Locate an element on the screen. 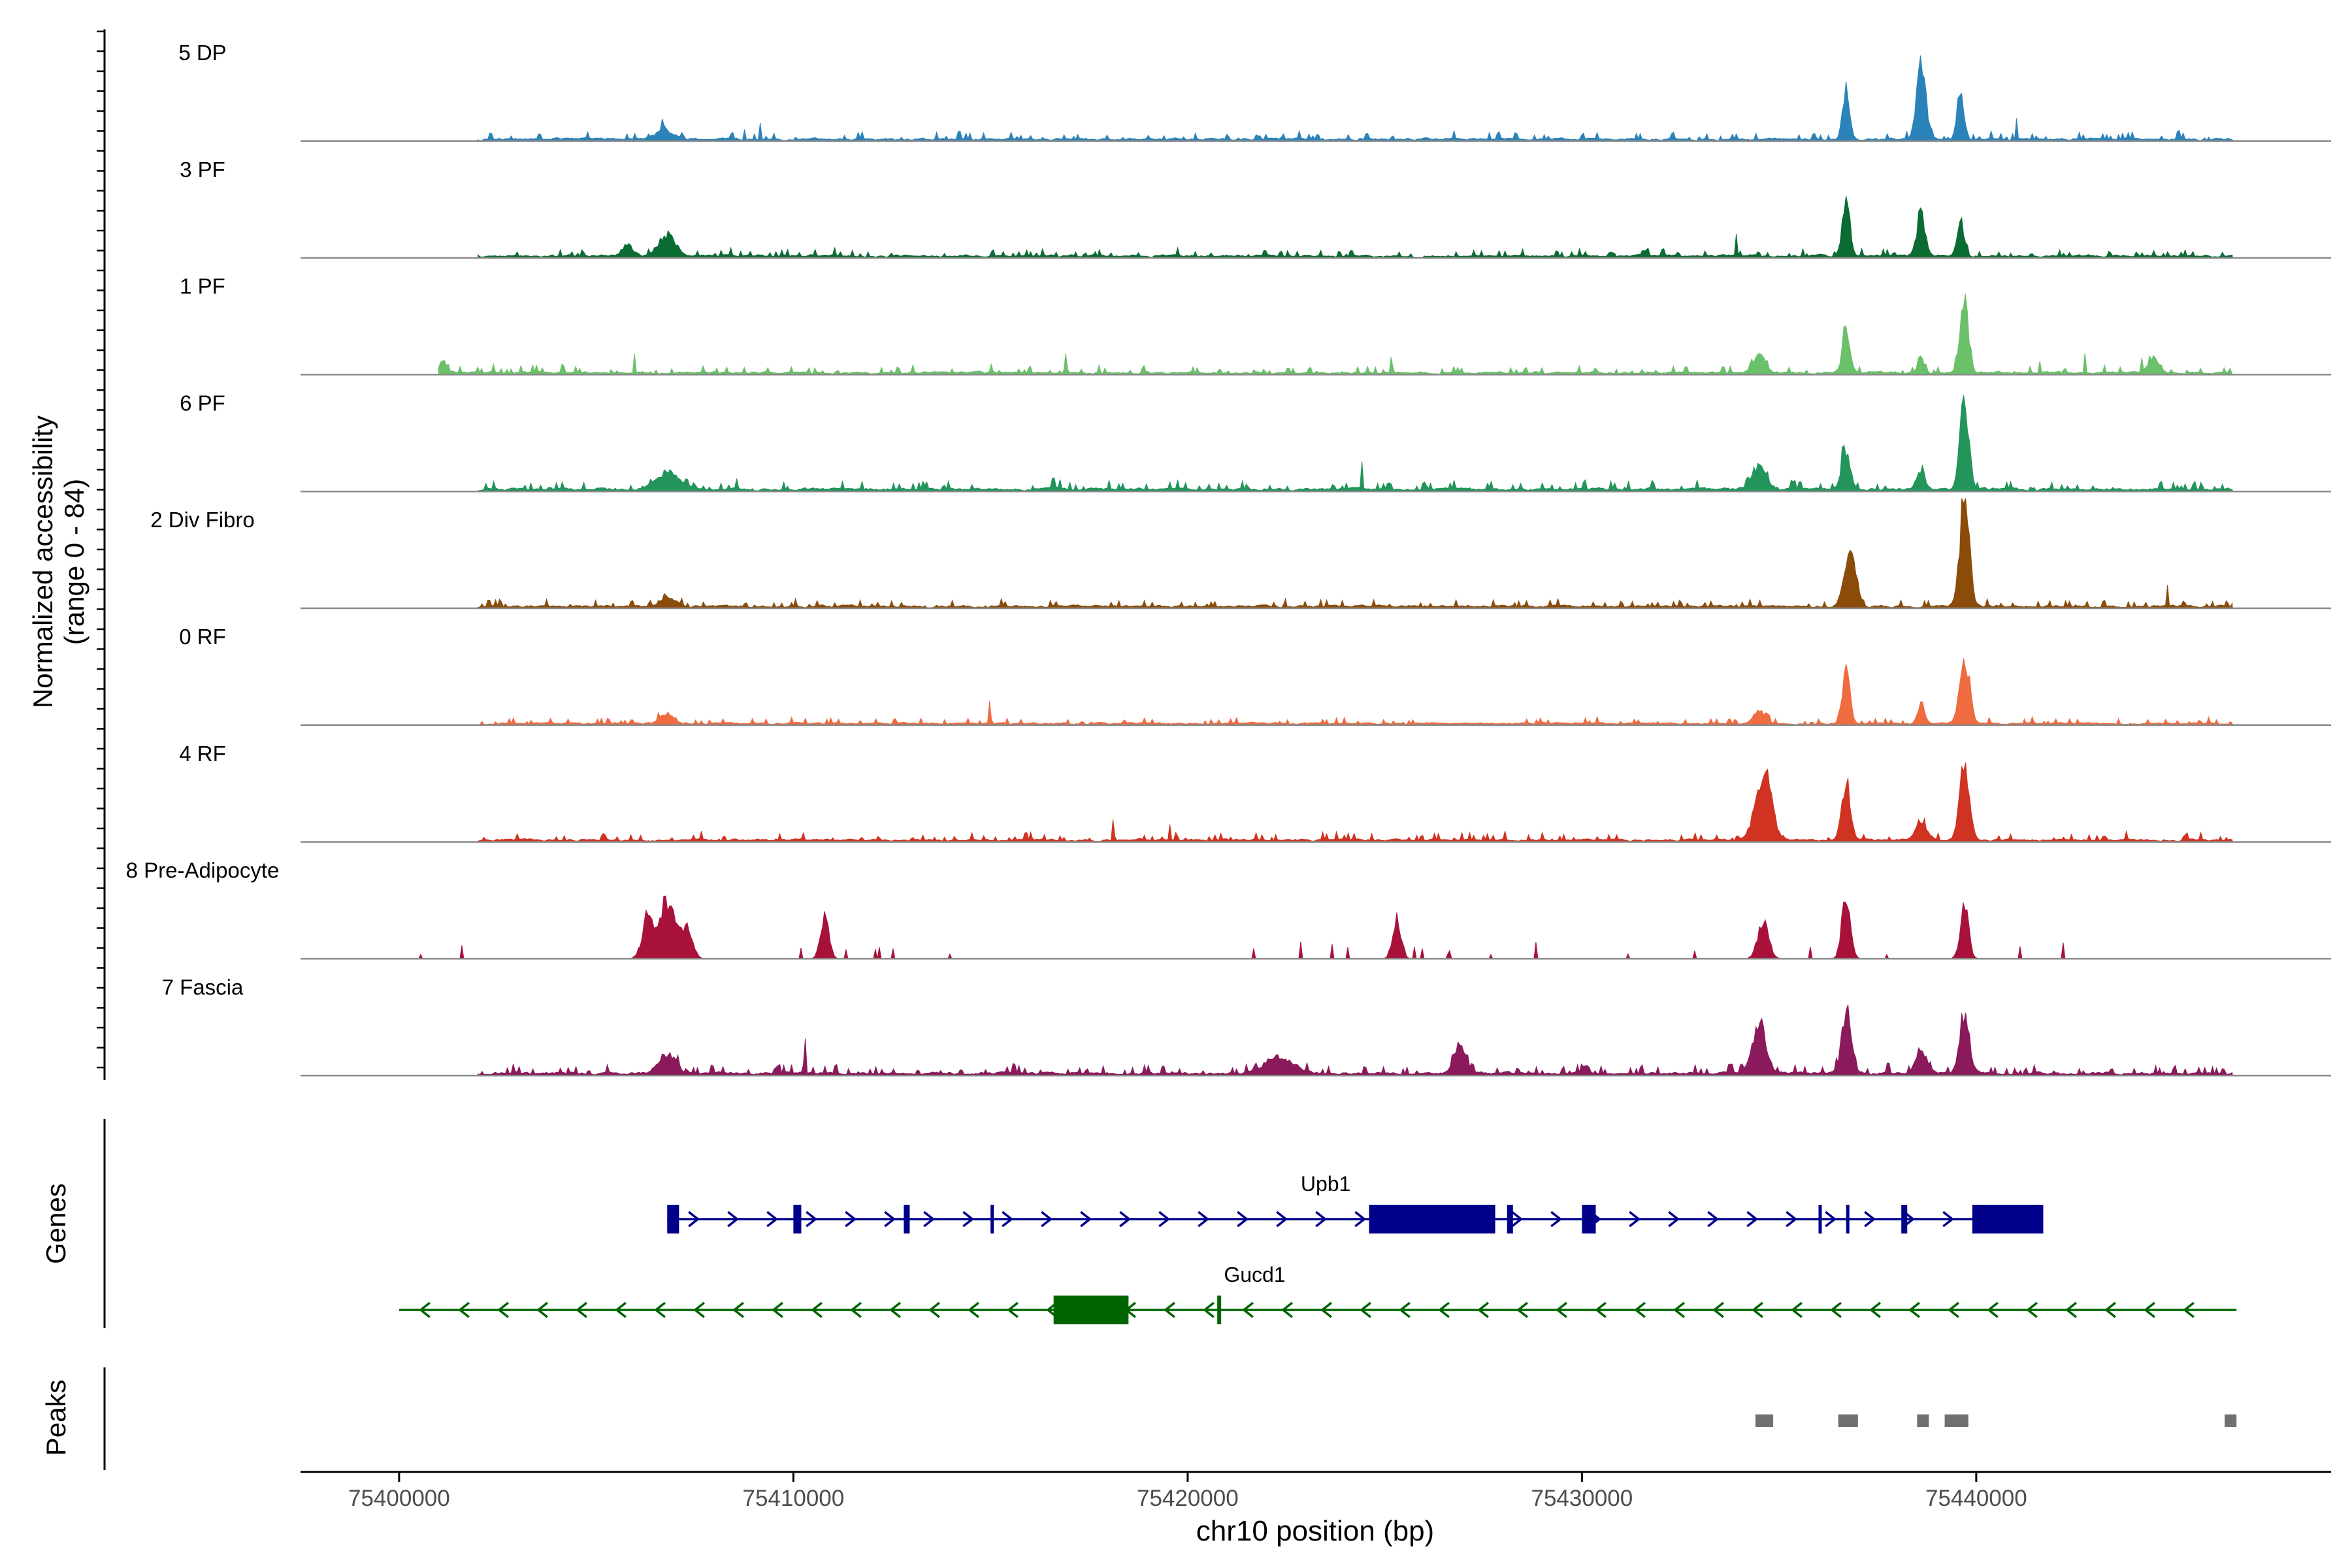  x-tick-label: 75430000 is located at coordinates (1582, 1498).